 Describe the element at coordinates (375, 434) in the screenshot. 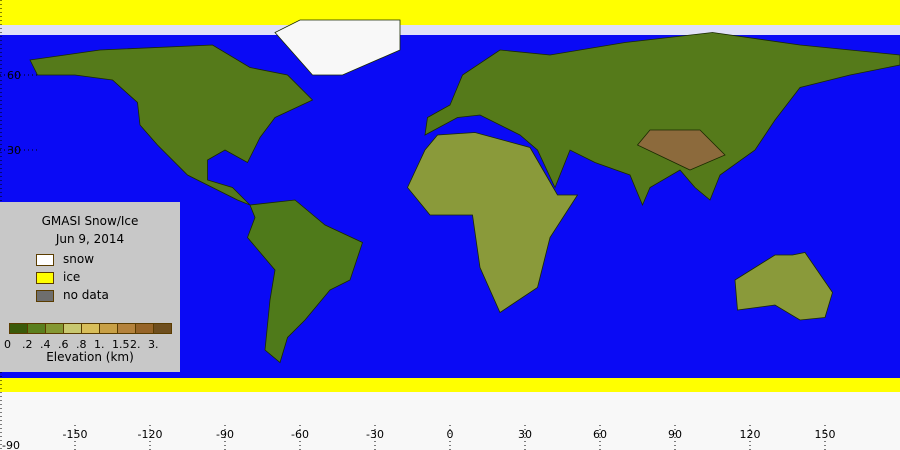

I see `lon-tick-label: -30` at that location.